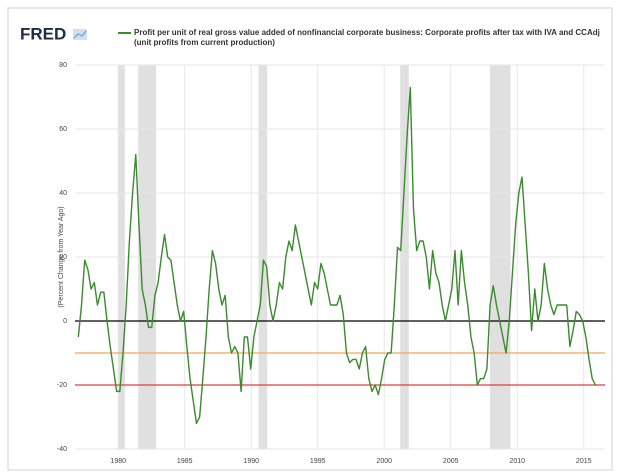  What do you see at coordinates (318, 461) in the screenshot?
I see `x-tick-label: 1995` at bounding box center [318, 461].